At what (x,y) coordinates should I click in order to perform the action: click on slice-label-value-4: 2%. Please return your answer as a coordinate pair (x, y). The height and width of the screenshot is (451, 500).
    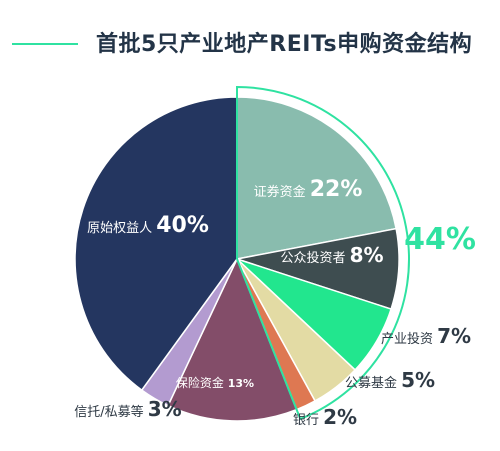
    Looking at the image, I should click on (340, 417).